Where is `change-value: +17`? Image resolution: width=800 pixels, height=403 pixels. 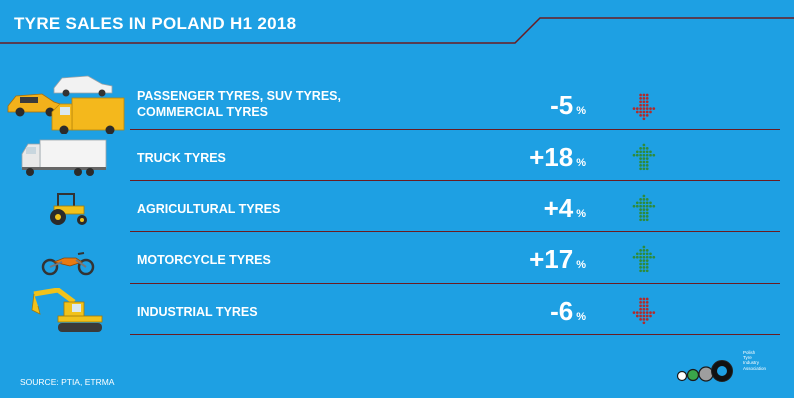 change-value: +17 is located at coordinates (551, 259).